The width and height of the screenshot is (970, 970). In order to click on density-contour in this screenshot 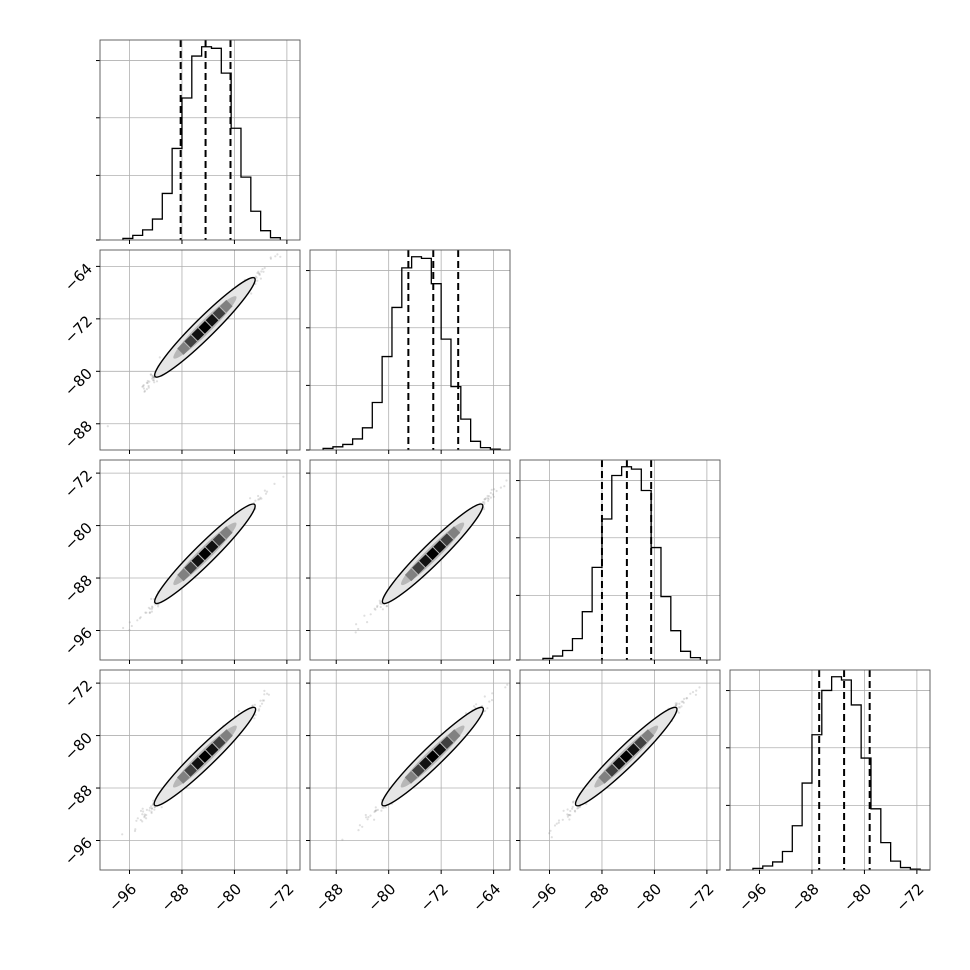, I will do `click(432, 554)`.